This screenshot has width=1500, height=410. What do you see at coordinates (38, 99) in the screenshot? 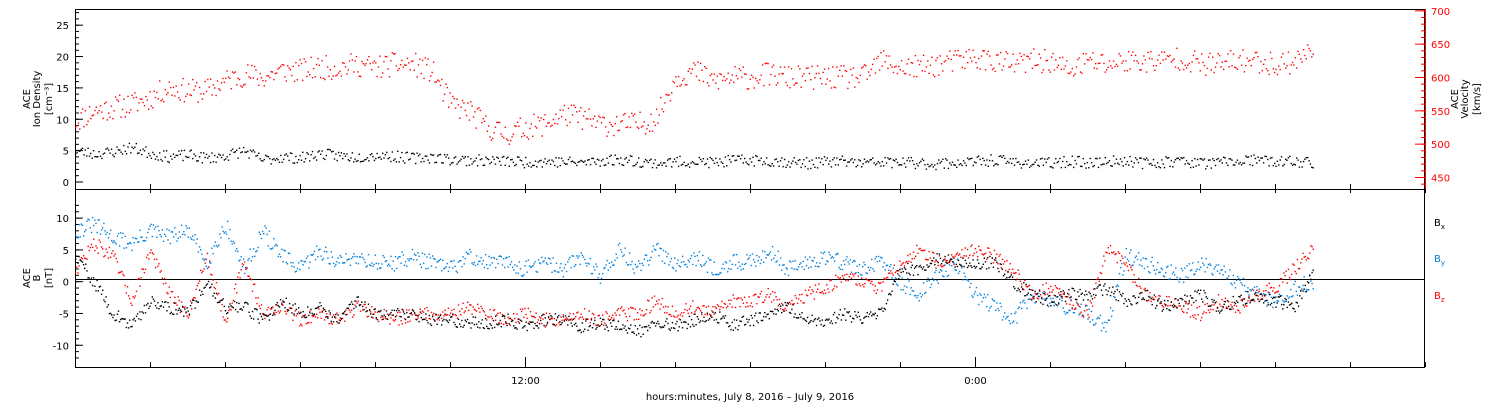
I see `top-left-ylabel: ACE Ion Density [cm⁻³]` at bounding box center [38, 99].